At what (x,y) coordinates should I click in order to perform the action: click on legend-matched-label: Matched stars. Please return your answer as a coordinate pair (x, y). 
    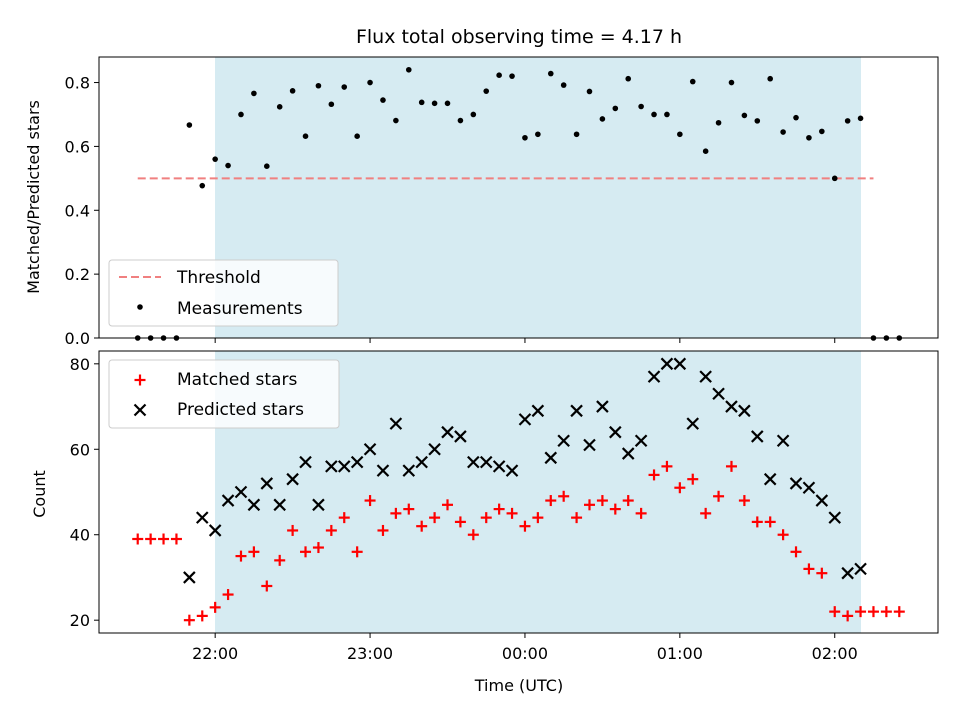
    Looking at the image, I should click on (237, 380).